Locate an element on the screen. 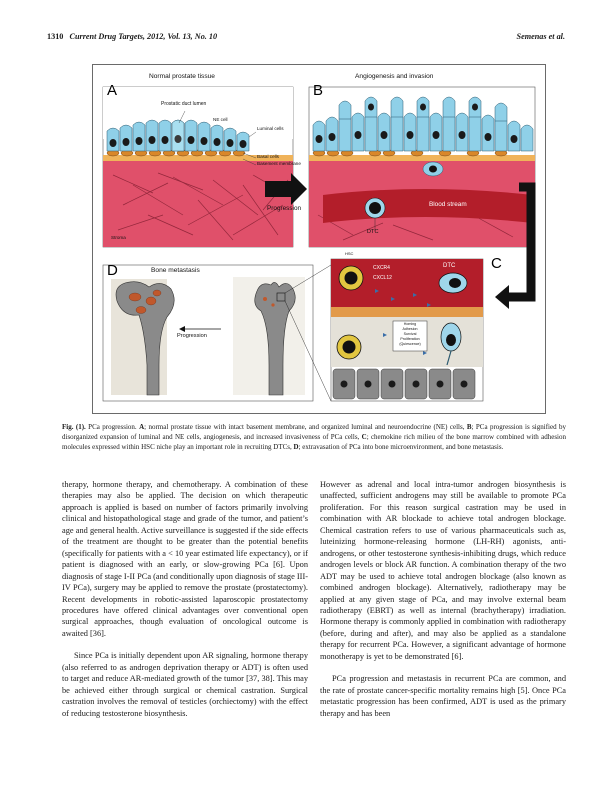 This screenshot has width=612, height=792. panel-d-illustration is located at coordinates (217, 333).